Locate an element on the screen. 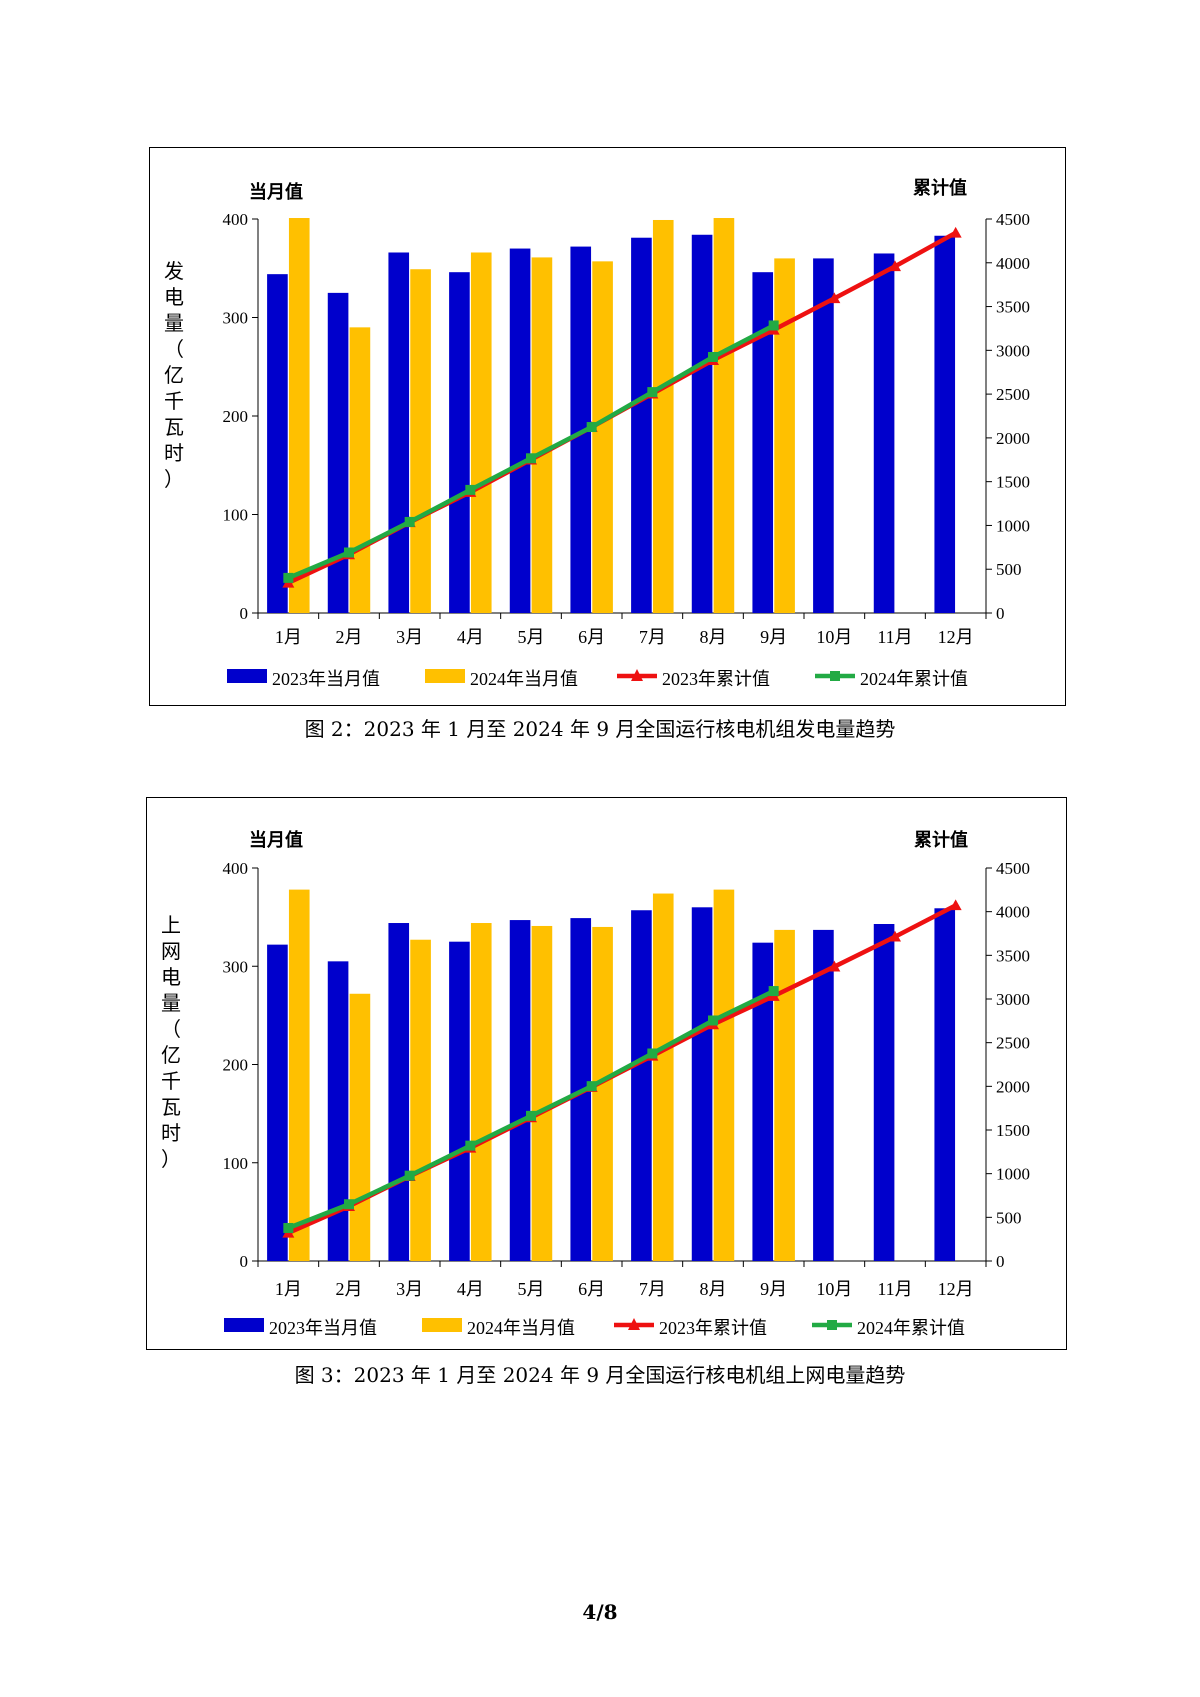 Image resolution: width=1200 pixels, height=1697 pixels. right-tick-label: 0 is located at coordinates (1000, 1261).